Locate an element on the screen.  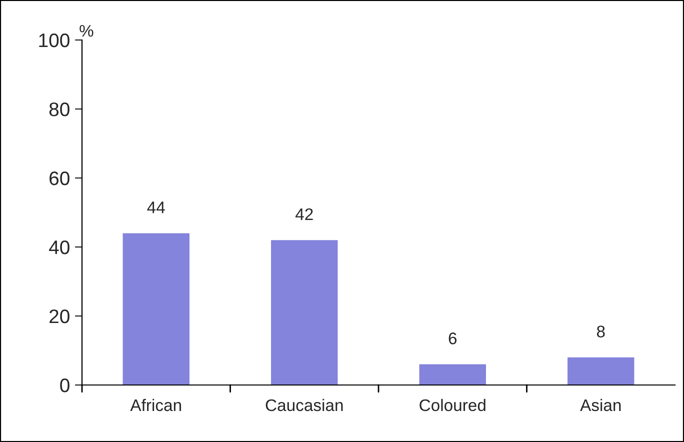
y-tick-label: 100 is located at coordinates (54, 40).